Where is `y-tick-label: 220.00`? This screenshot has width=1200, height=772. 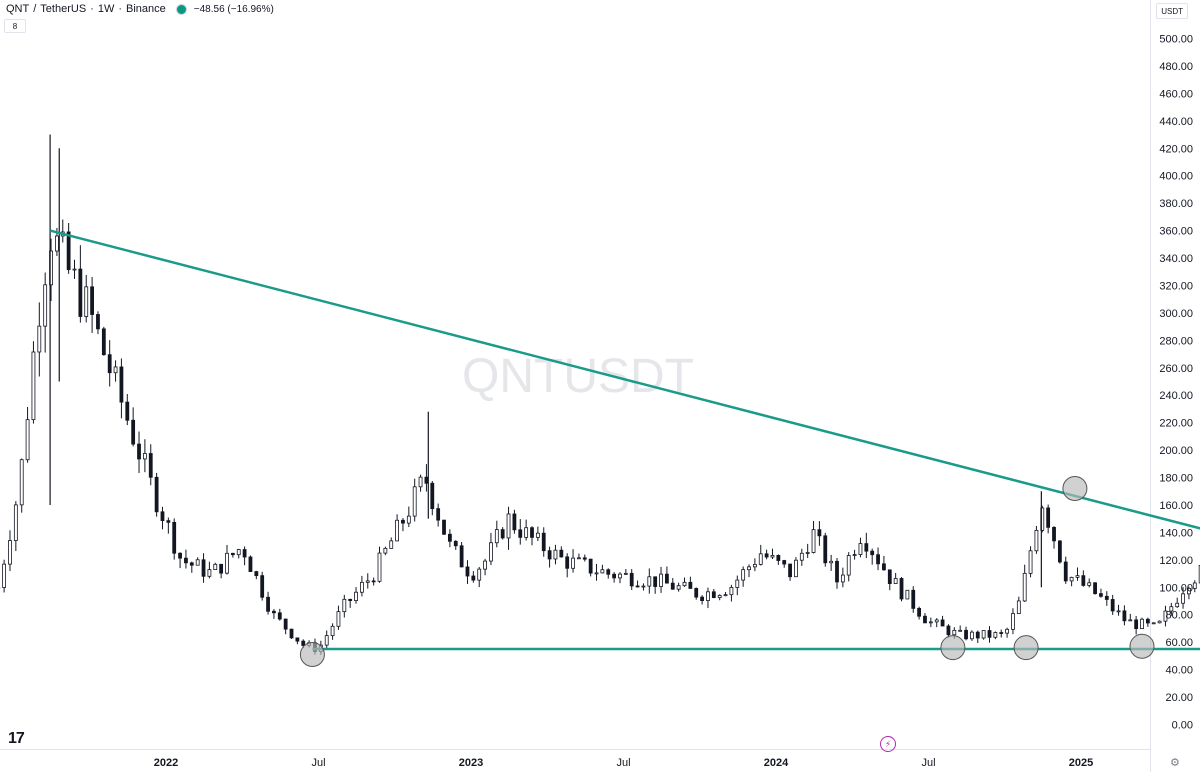
y-tick-label: 220.00 is located at coordinates (1176, 424).